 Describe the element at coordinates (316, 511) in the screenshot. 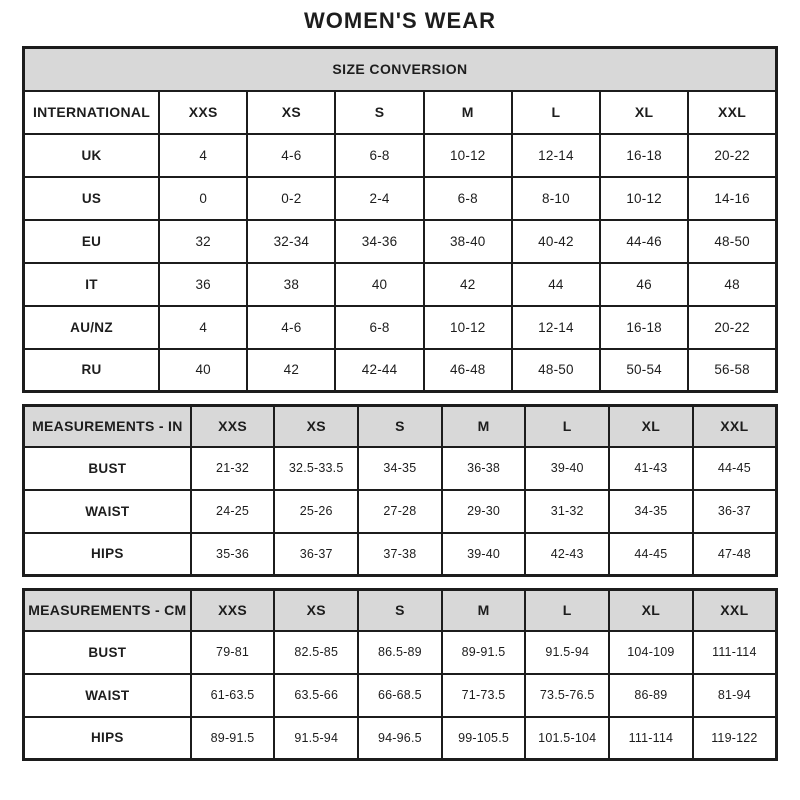

I see `cell: 25-26` at that location.